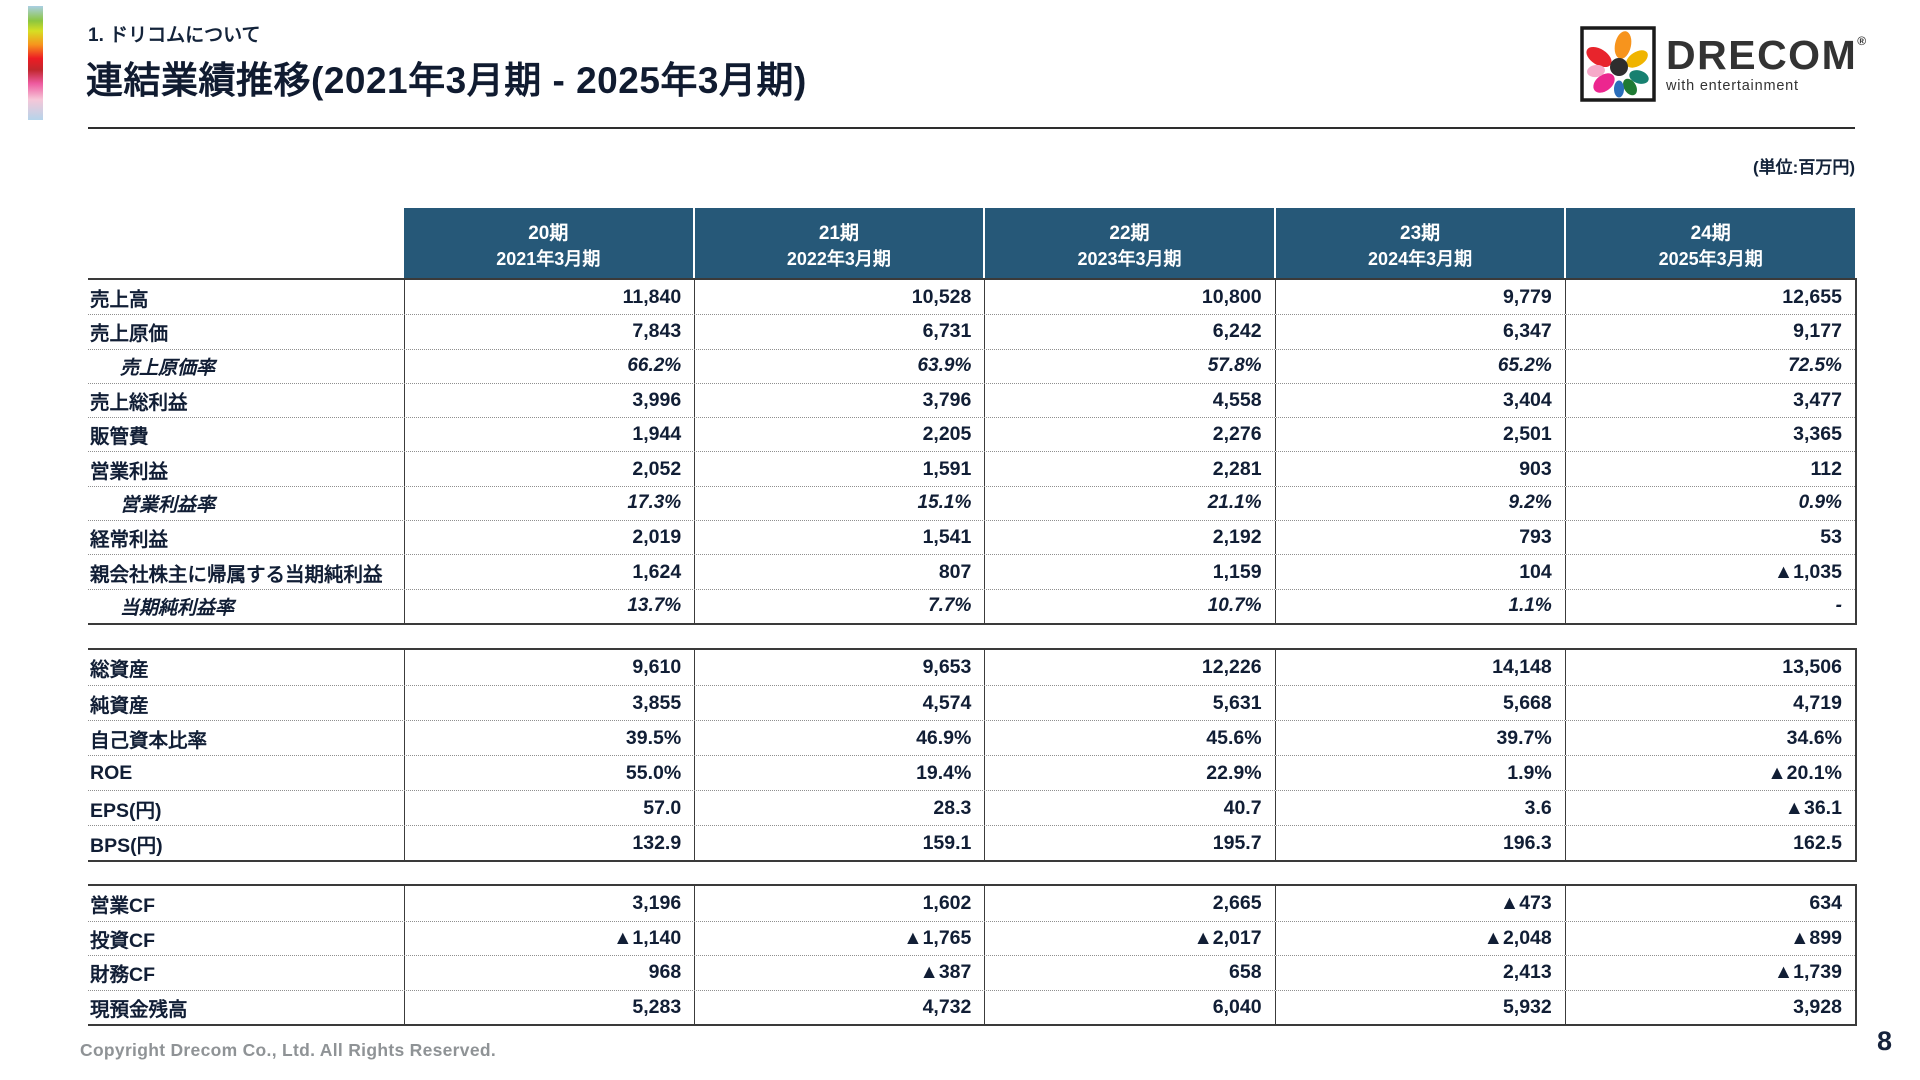 The width and height of the screenshot is (1920, 1080). I want to click on cell-value: 10,800, so click(1129, 297).